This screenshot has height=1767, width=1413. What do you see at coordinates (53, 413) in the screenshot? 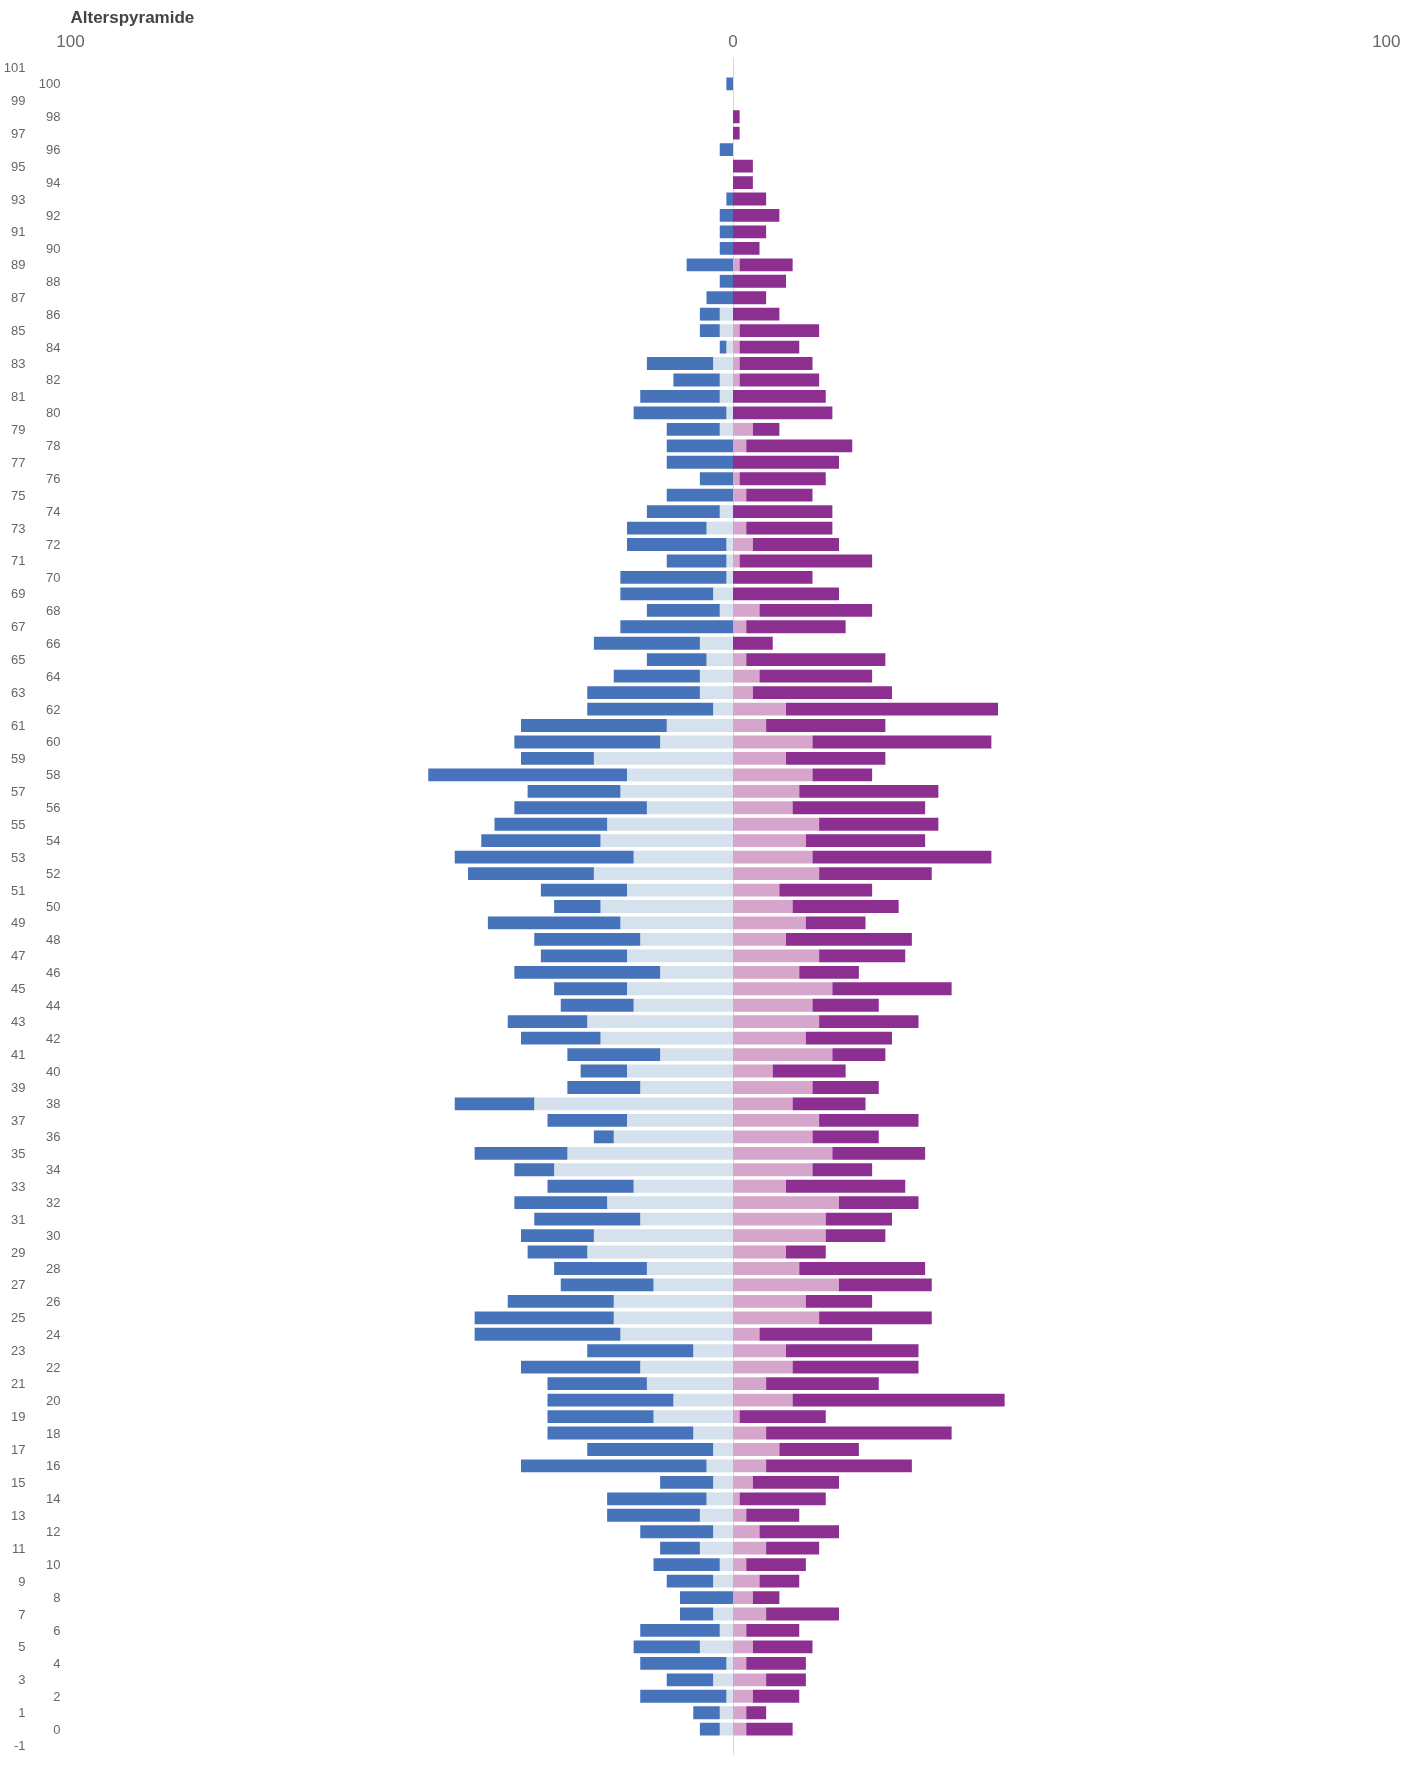
I see `y-tick-label: 80` at bounding box center [53, 413].